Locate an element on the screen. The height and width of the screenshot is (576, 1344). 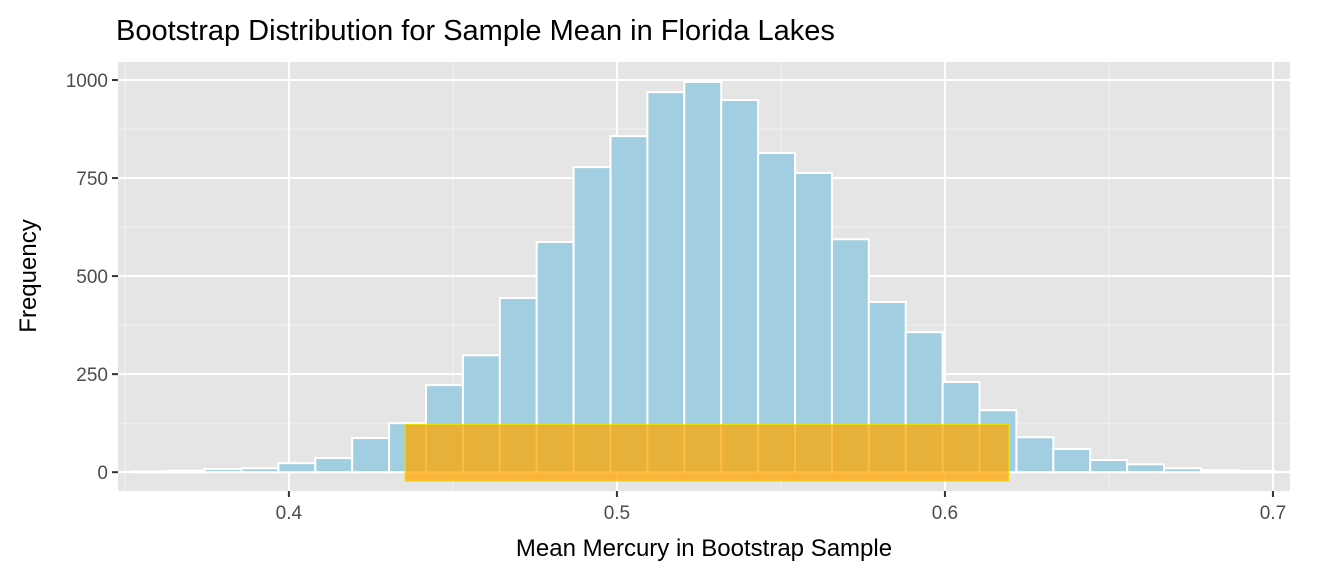
x-tick-label: 0.4 is located at coordinates (289, 513).